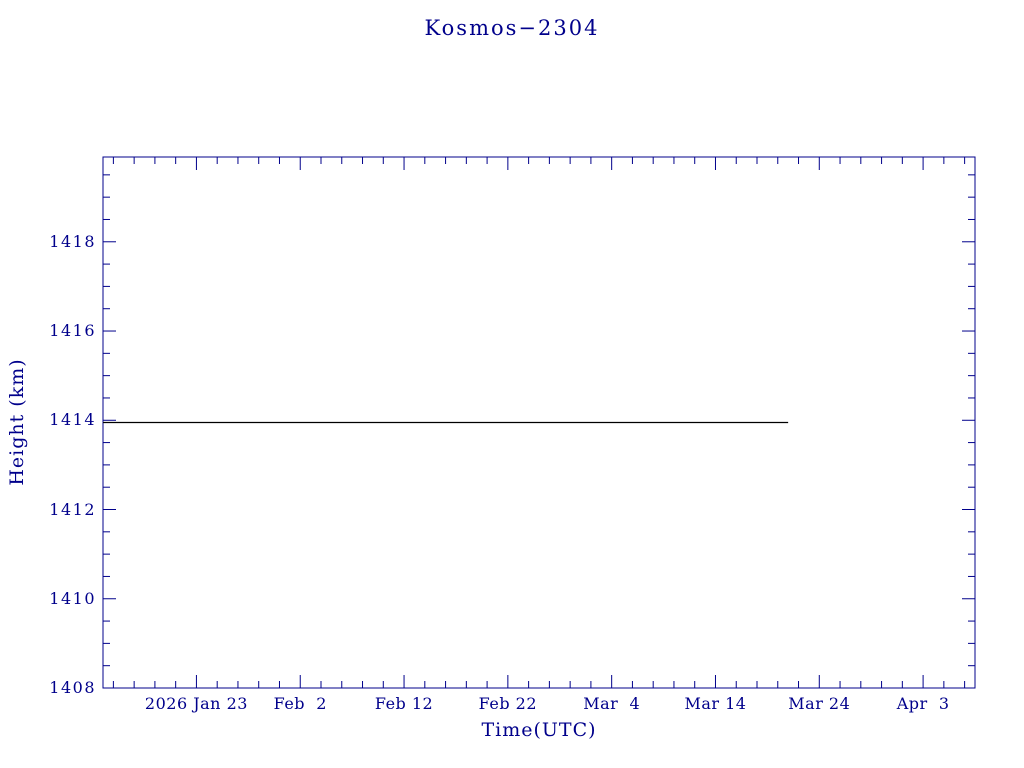 This screenshot has height=768, width=1024. I want to click on y-tick-label: 1416, so click(72, 331).